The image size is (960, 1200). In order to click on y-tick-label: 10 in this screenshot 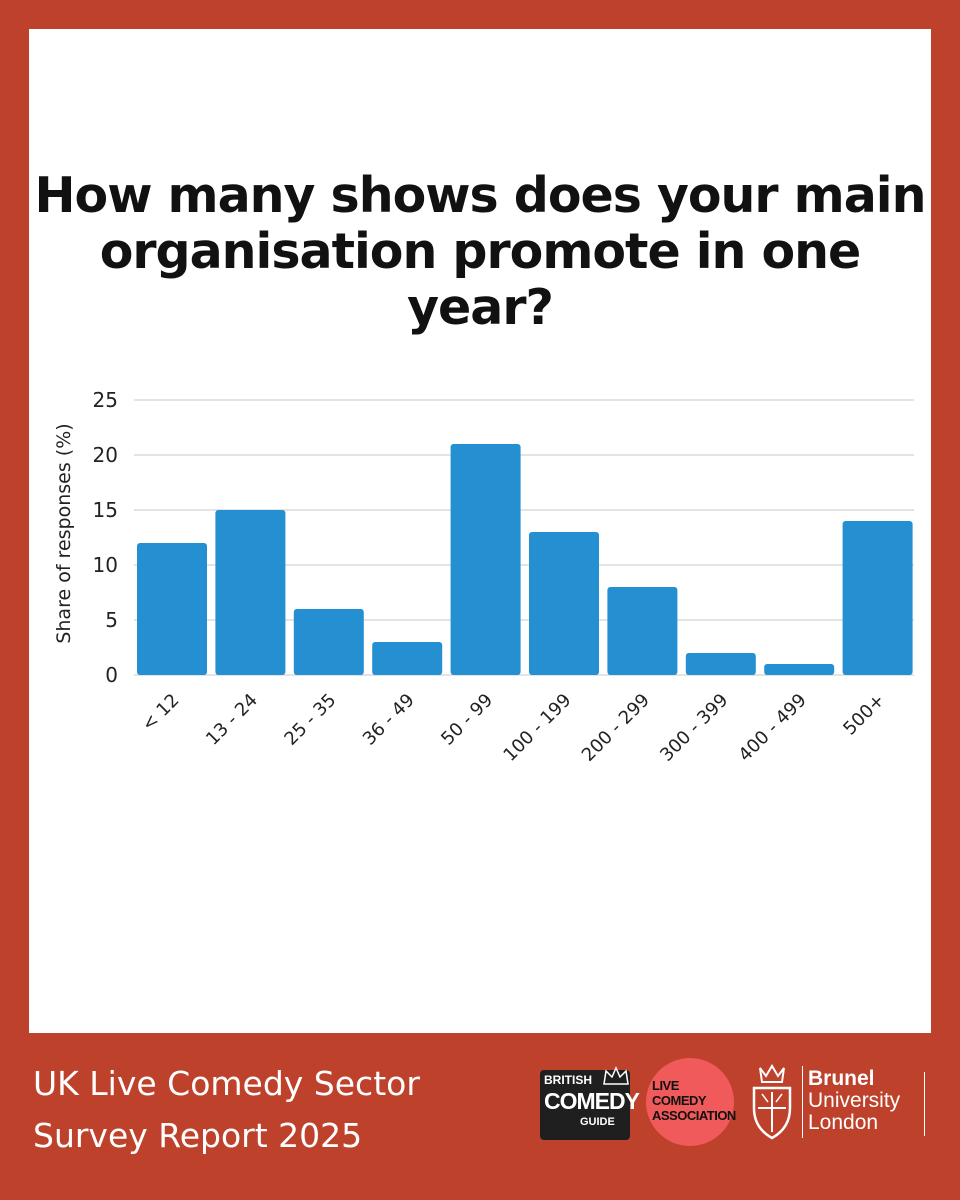, I will do `click(105, 565)`.